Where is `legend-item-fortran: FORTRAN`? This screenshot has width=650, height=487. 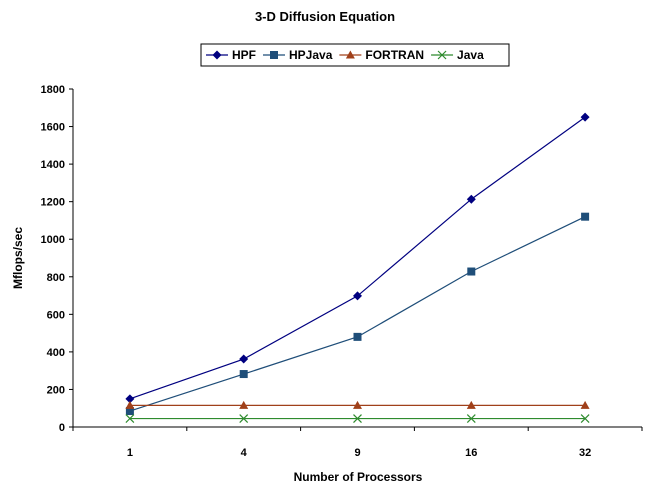
legend-item-fortran: FORTRAN is located at coordinates (381, 55).